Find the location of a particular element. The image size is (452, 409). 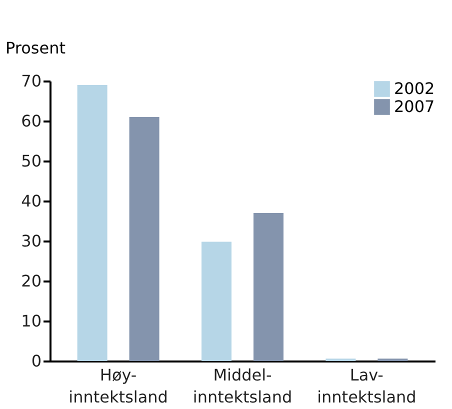

y-tick-label: 30 is located at coordinates (31, 241).